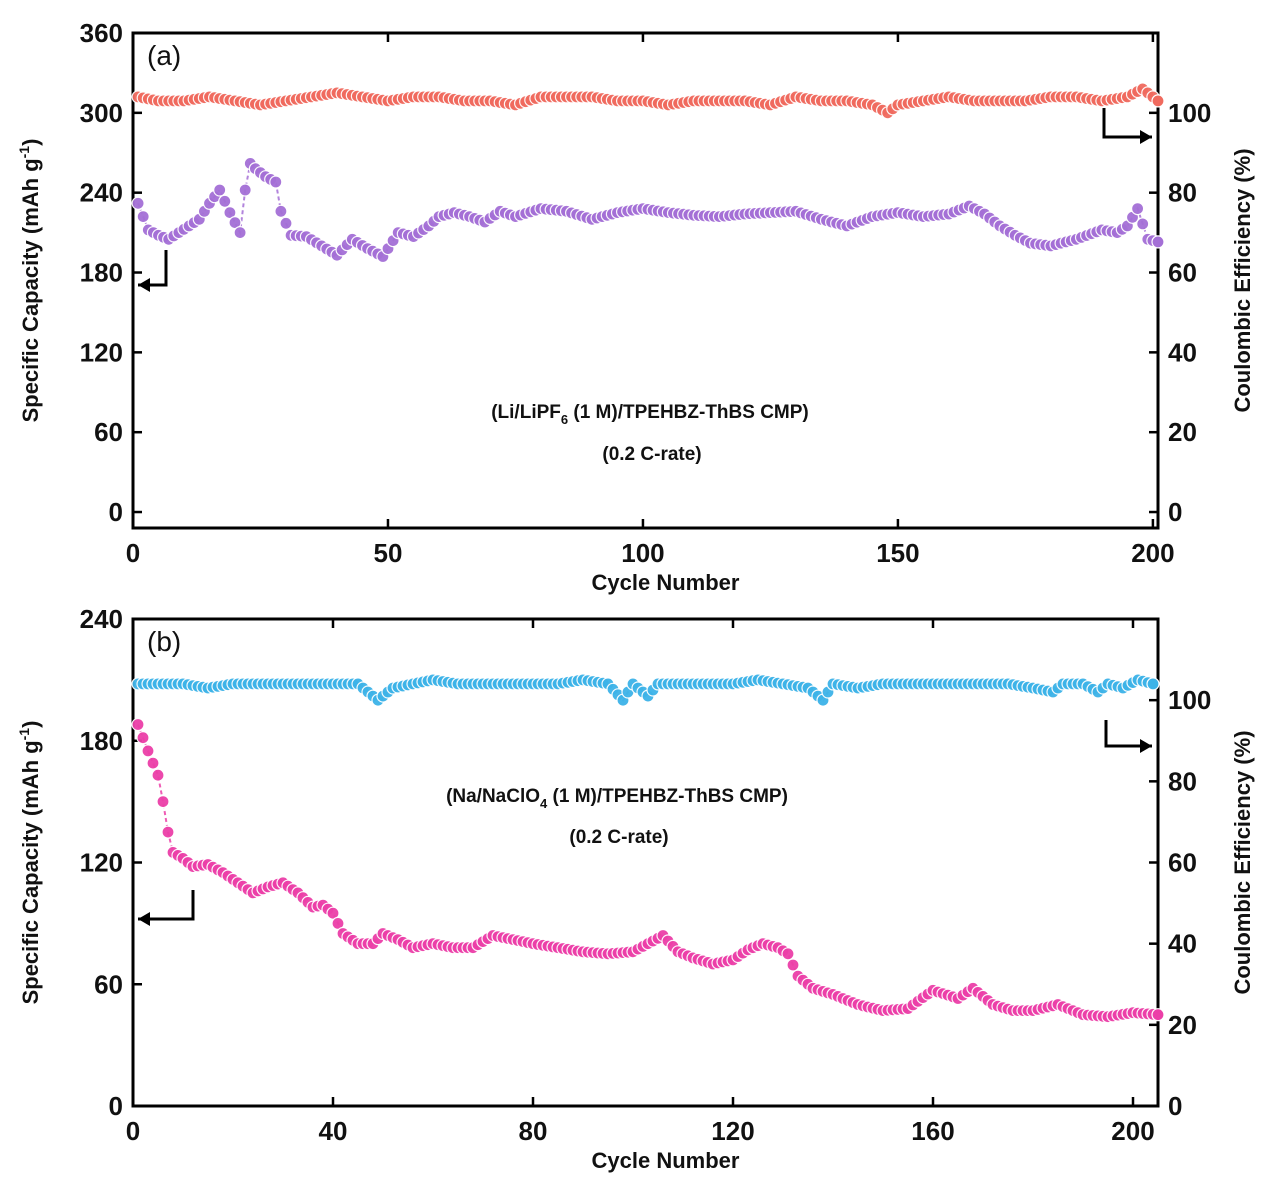 The width and height of the screenshot is (1270, 1192). I want to click on x-tick-label: 50, so click(388, 553).